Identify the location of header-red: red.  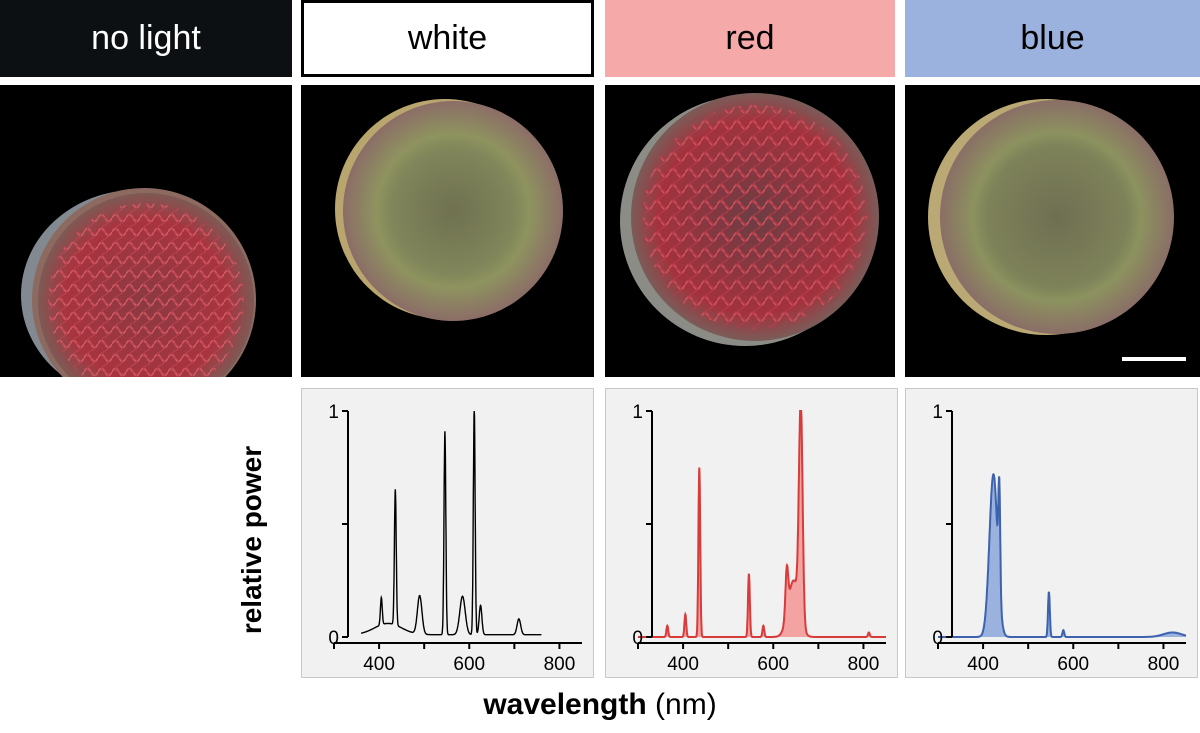
(750, 38).